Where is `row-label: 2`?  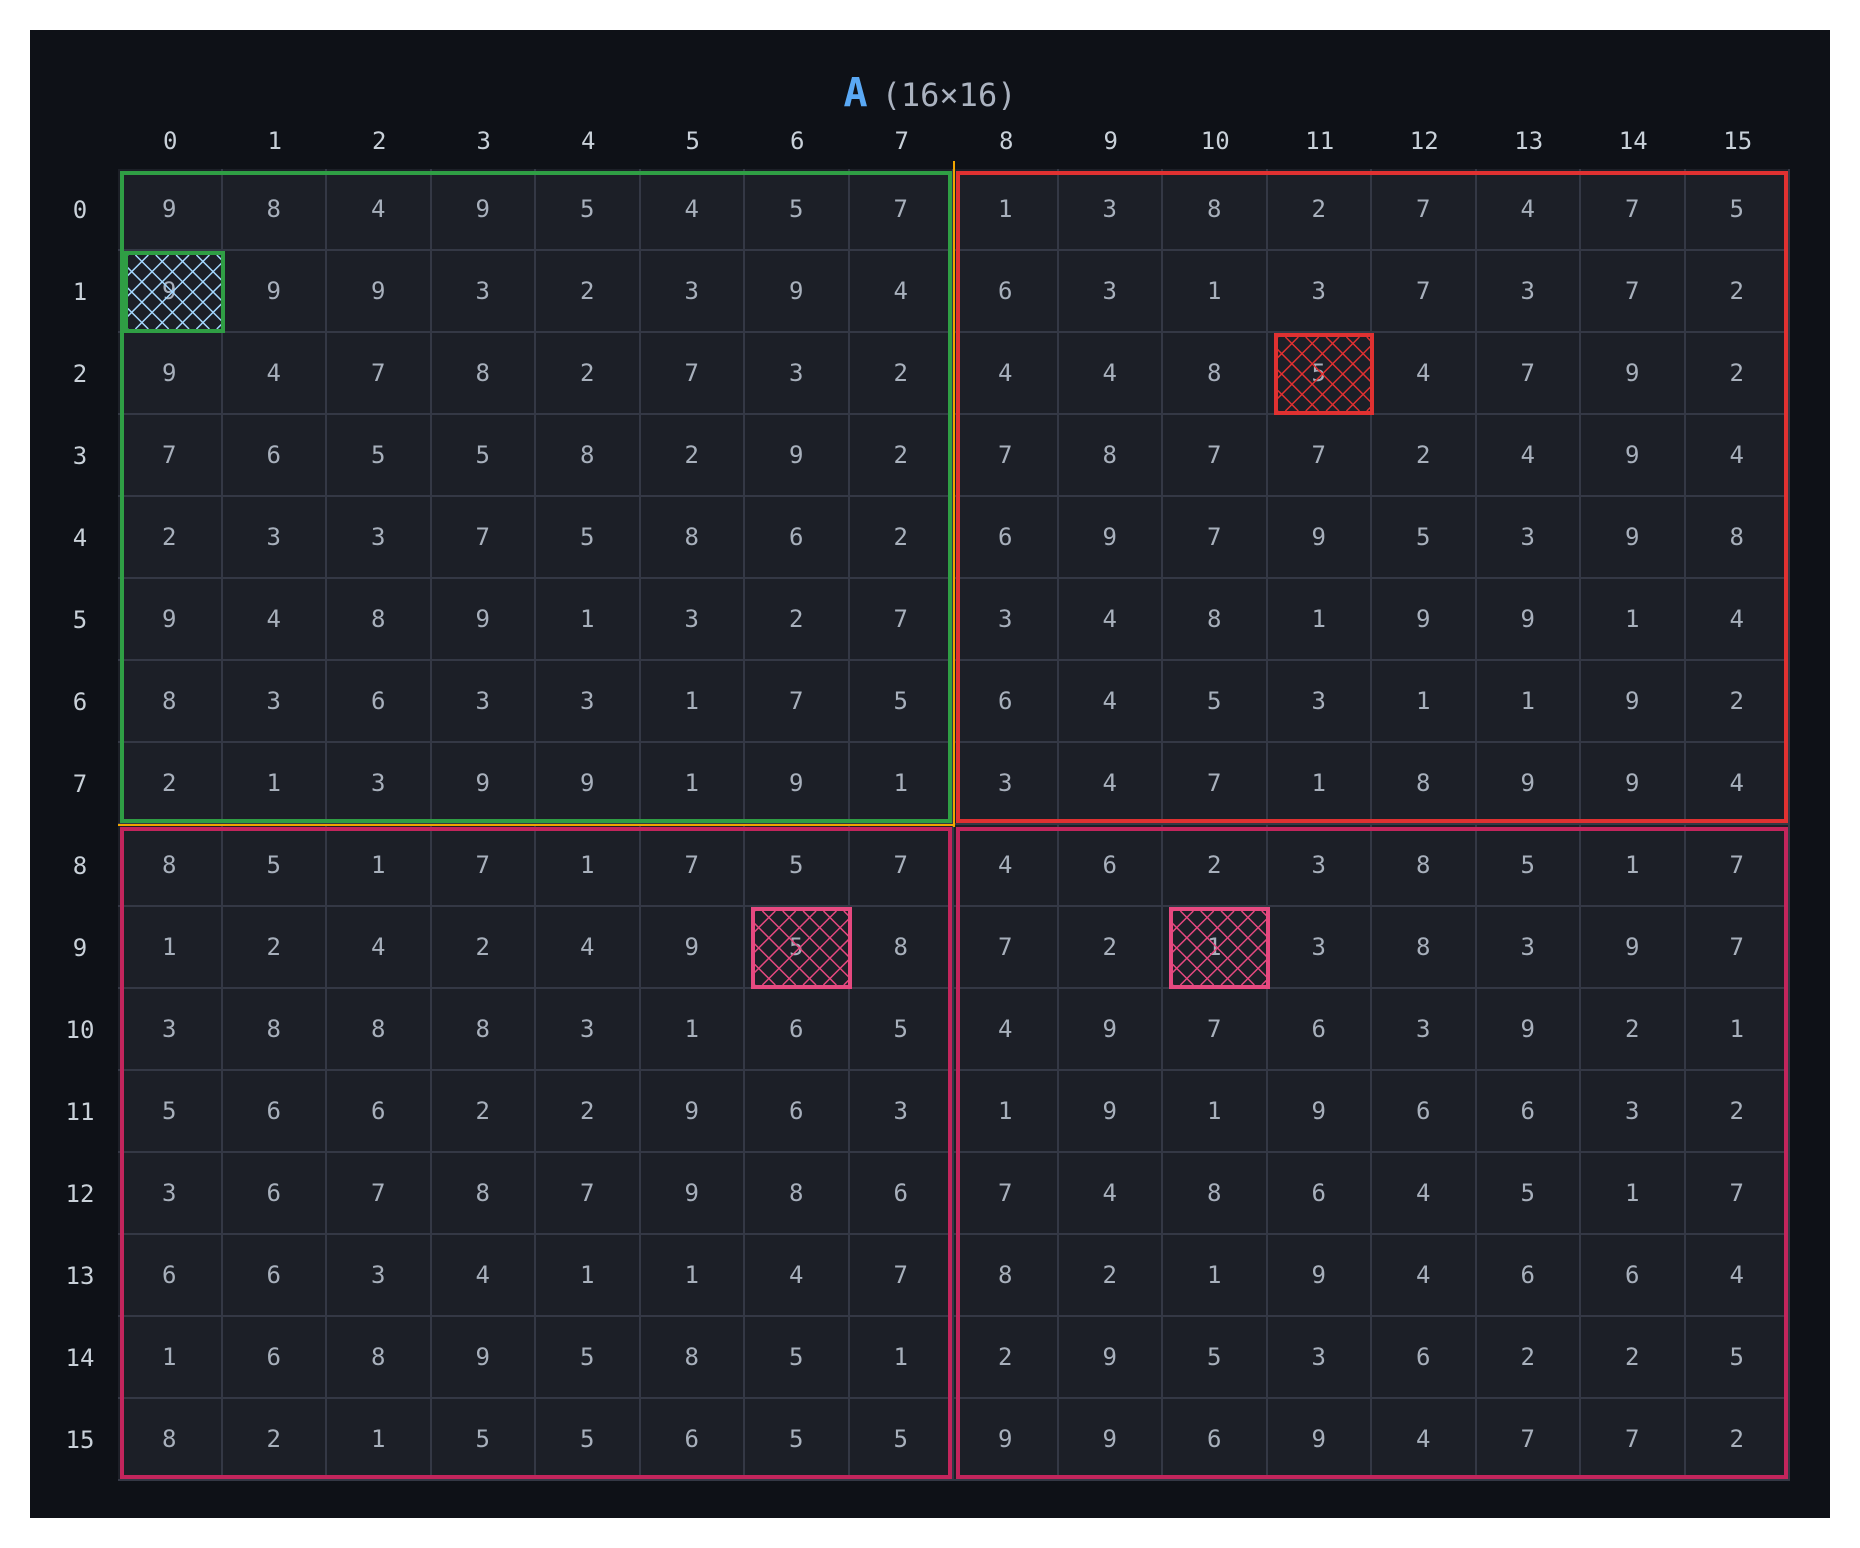 row-label: 2 is located at coordinates (80, 374).